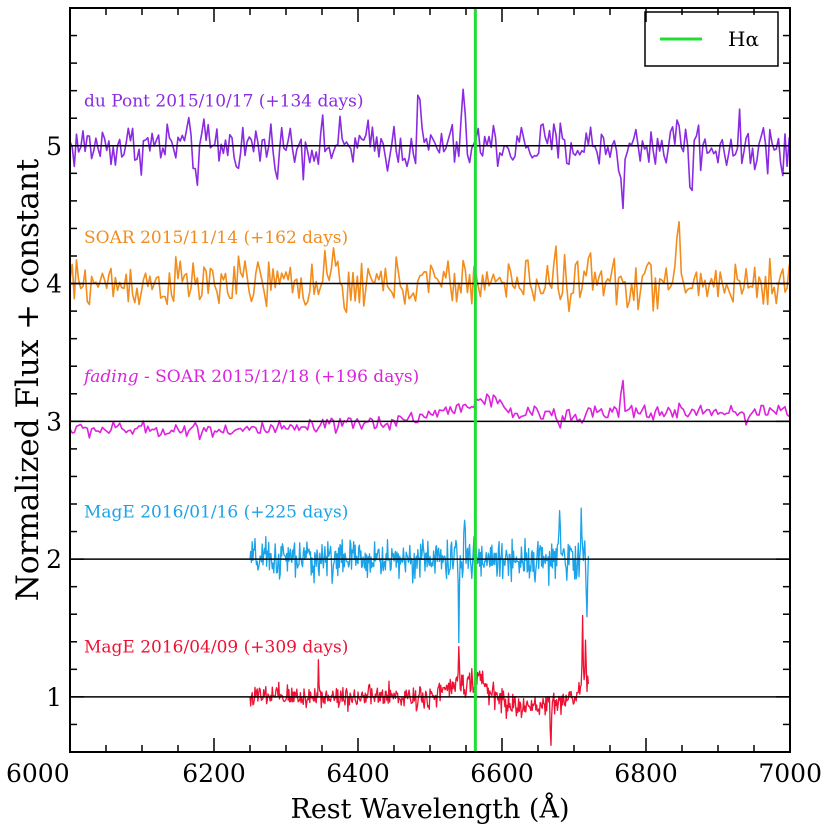 This screenshot has width=830, height=833. I want to click on y-tick-label: 5, so click(54, 146).